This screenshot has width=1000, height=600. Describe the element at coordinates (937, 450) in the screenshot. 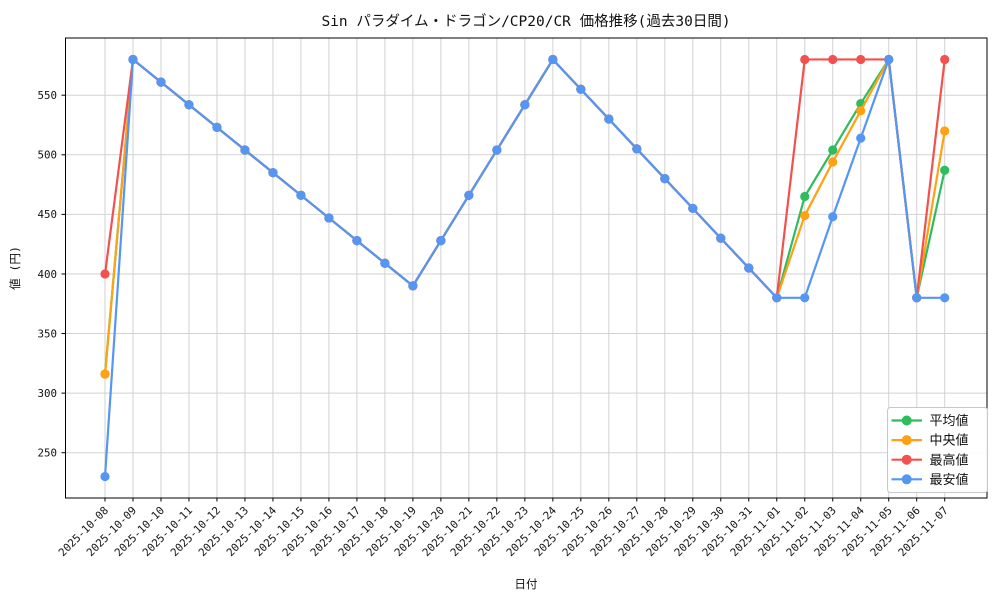

I see `legend-box` at that location.